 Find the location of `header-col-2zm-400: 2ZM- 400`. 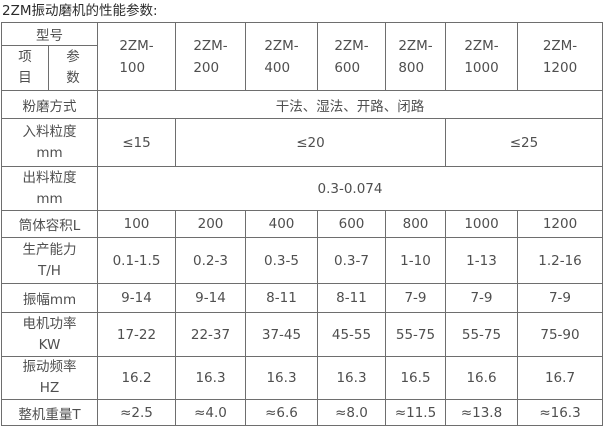

header-col-2zm-400: 2ZM- 400 is located at coordinates (281, 56).